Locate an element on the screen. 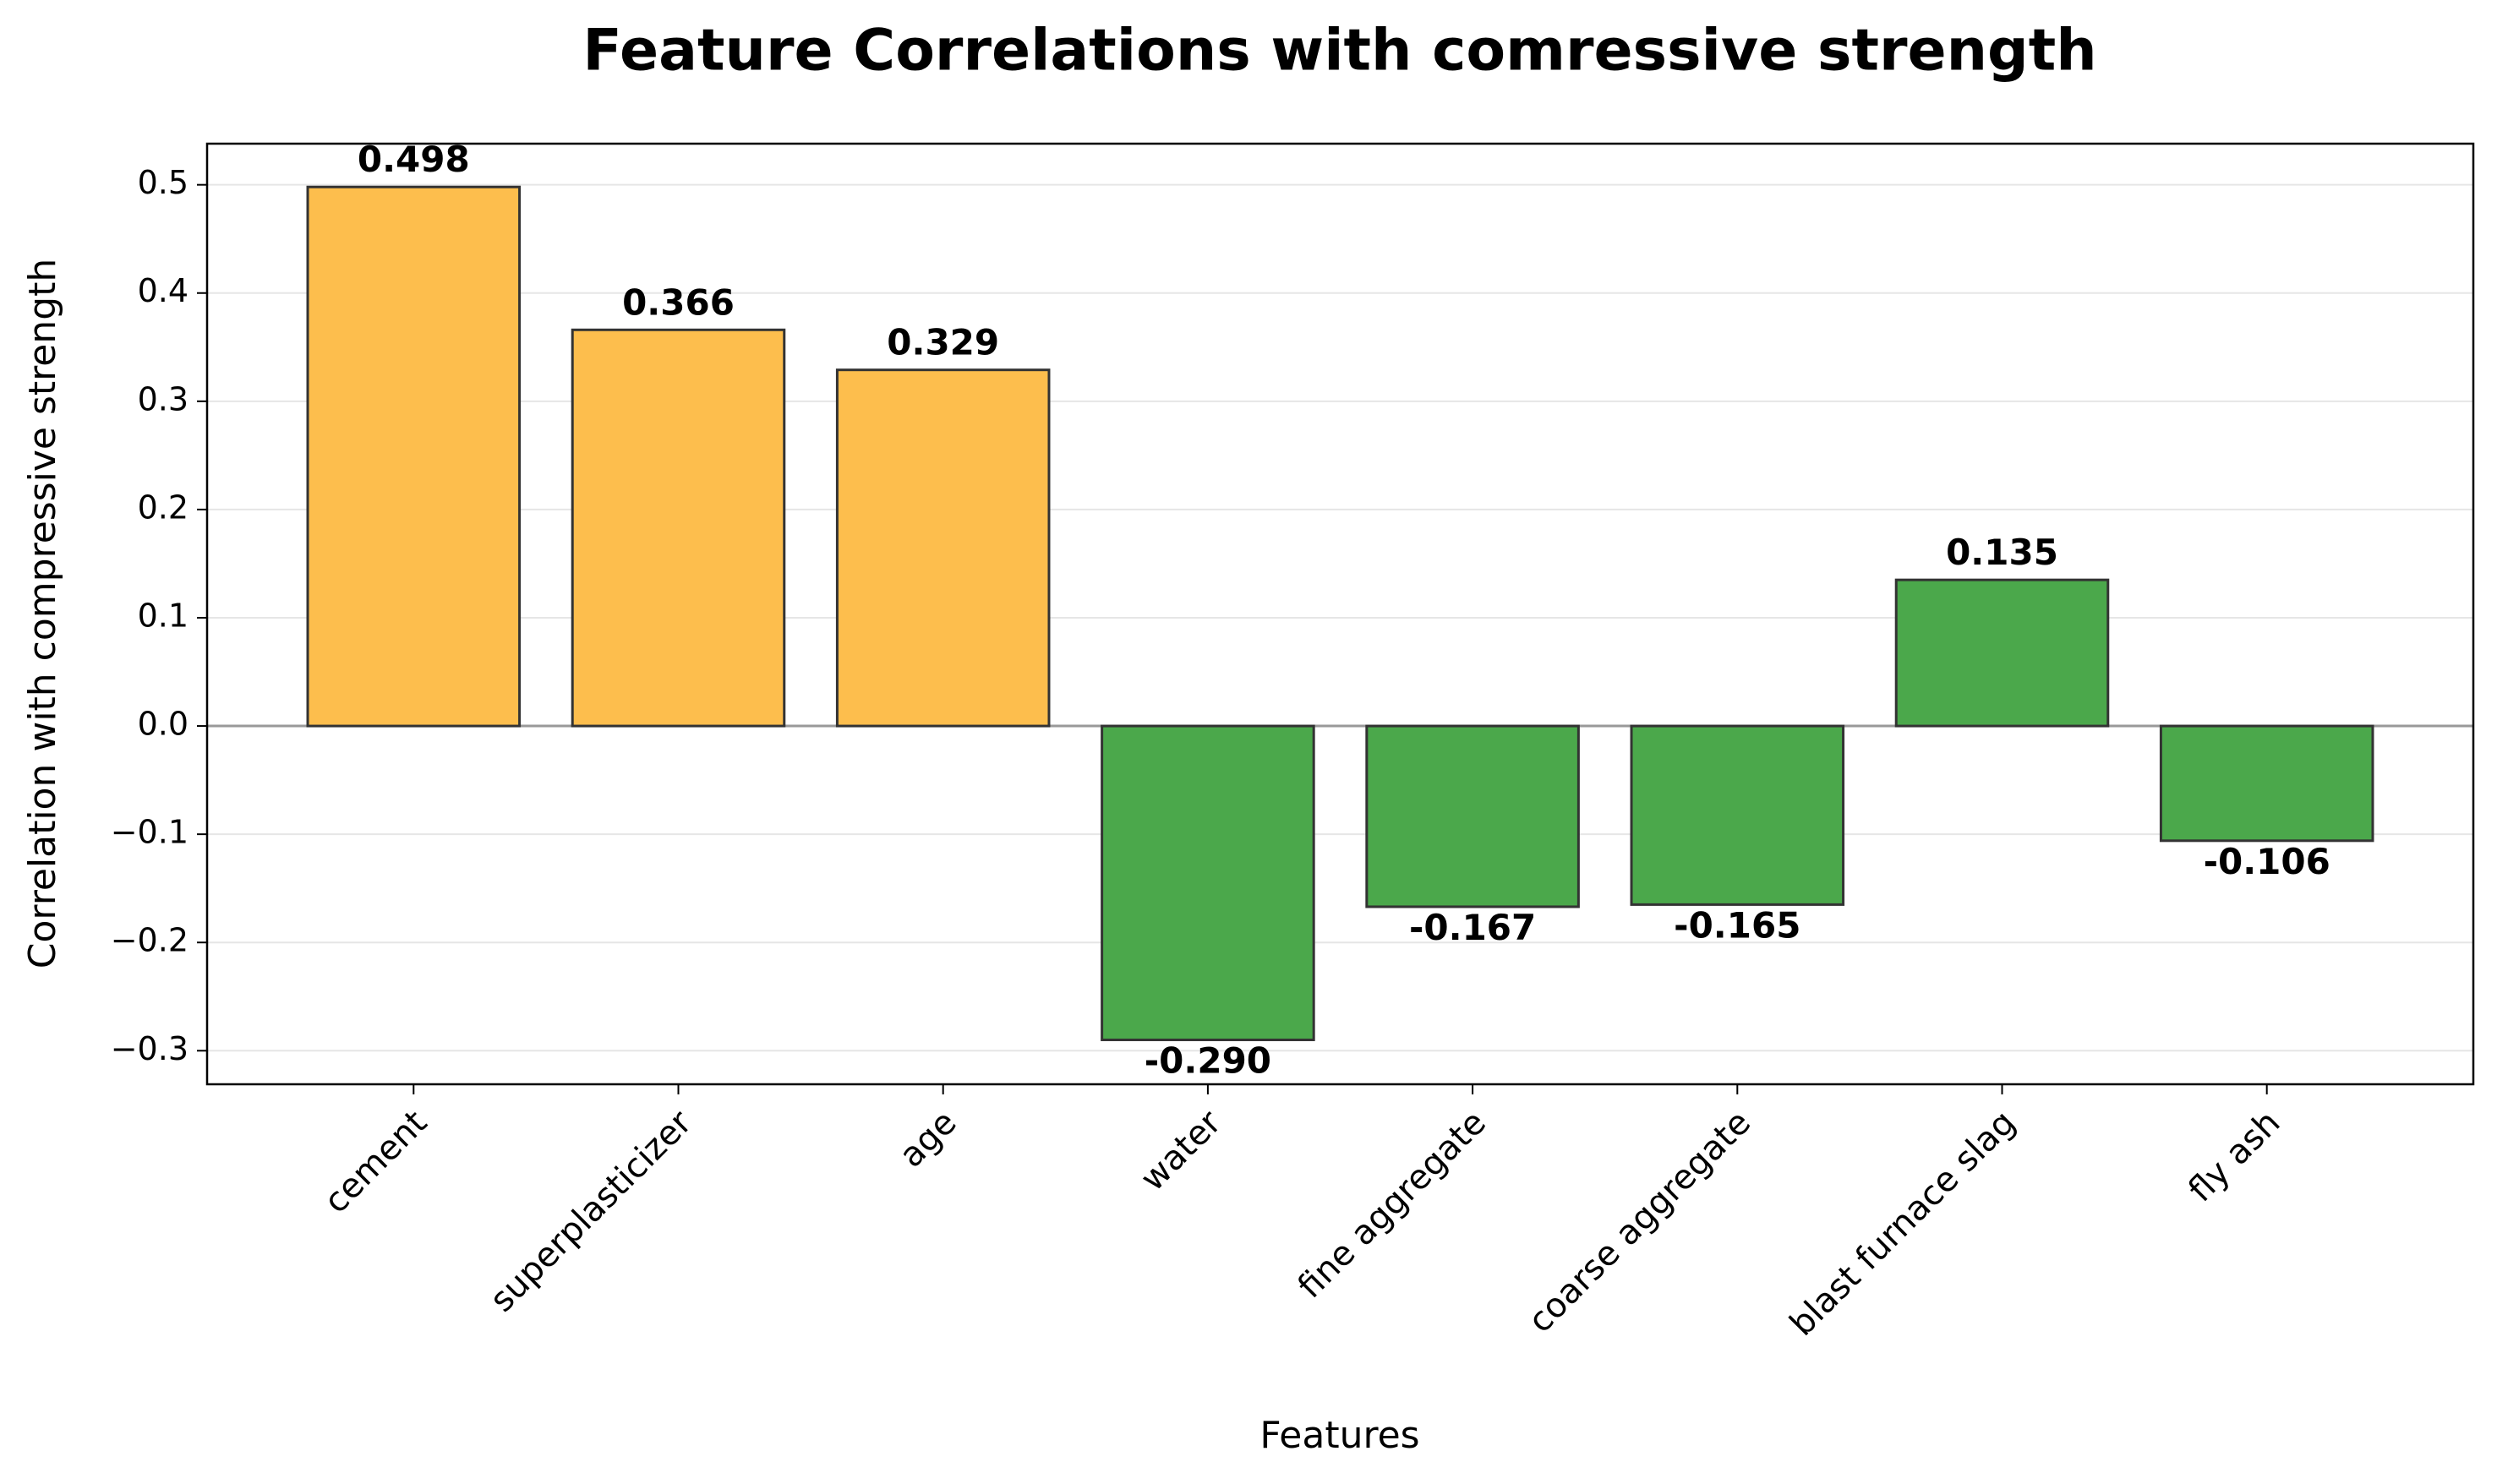 This screenshot has width=2497, height=1484. x-axis-label: Features is located at coordinates (1339, 1436).